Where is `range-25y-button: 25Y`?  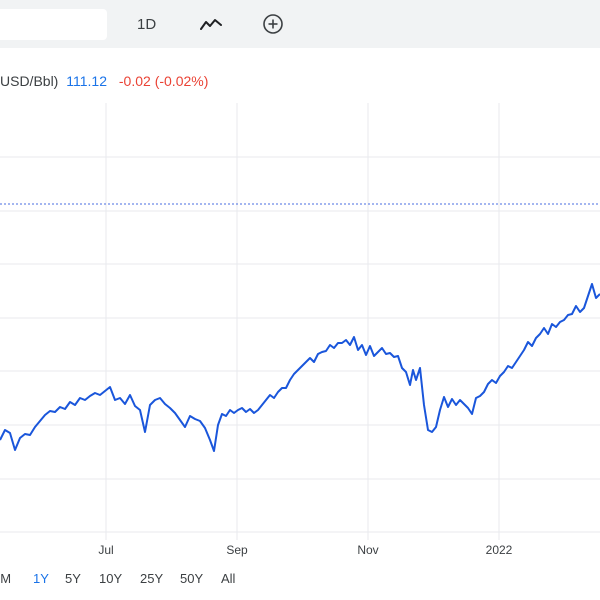
range-25y-button: 25Y is located at coordinates (152, 578).